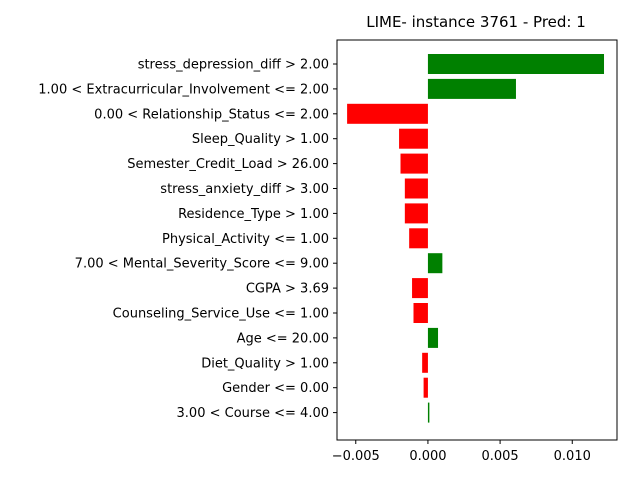  What do you see at coordinates (233, 65) in the screenshot?
I see `y-tick-label: stress_depression_diff > 2.00` at bounding box center [233, 65].